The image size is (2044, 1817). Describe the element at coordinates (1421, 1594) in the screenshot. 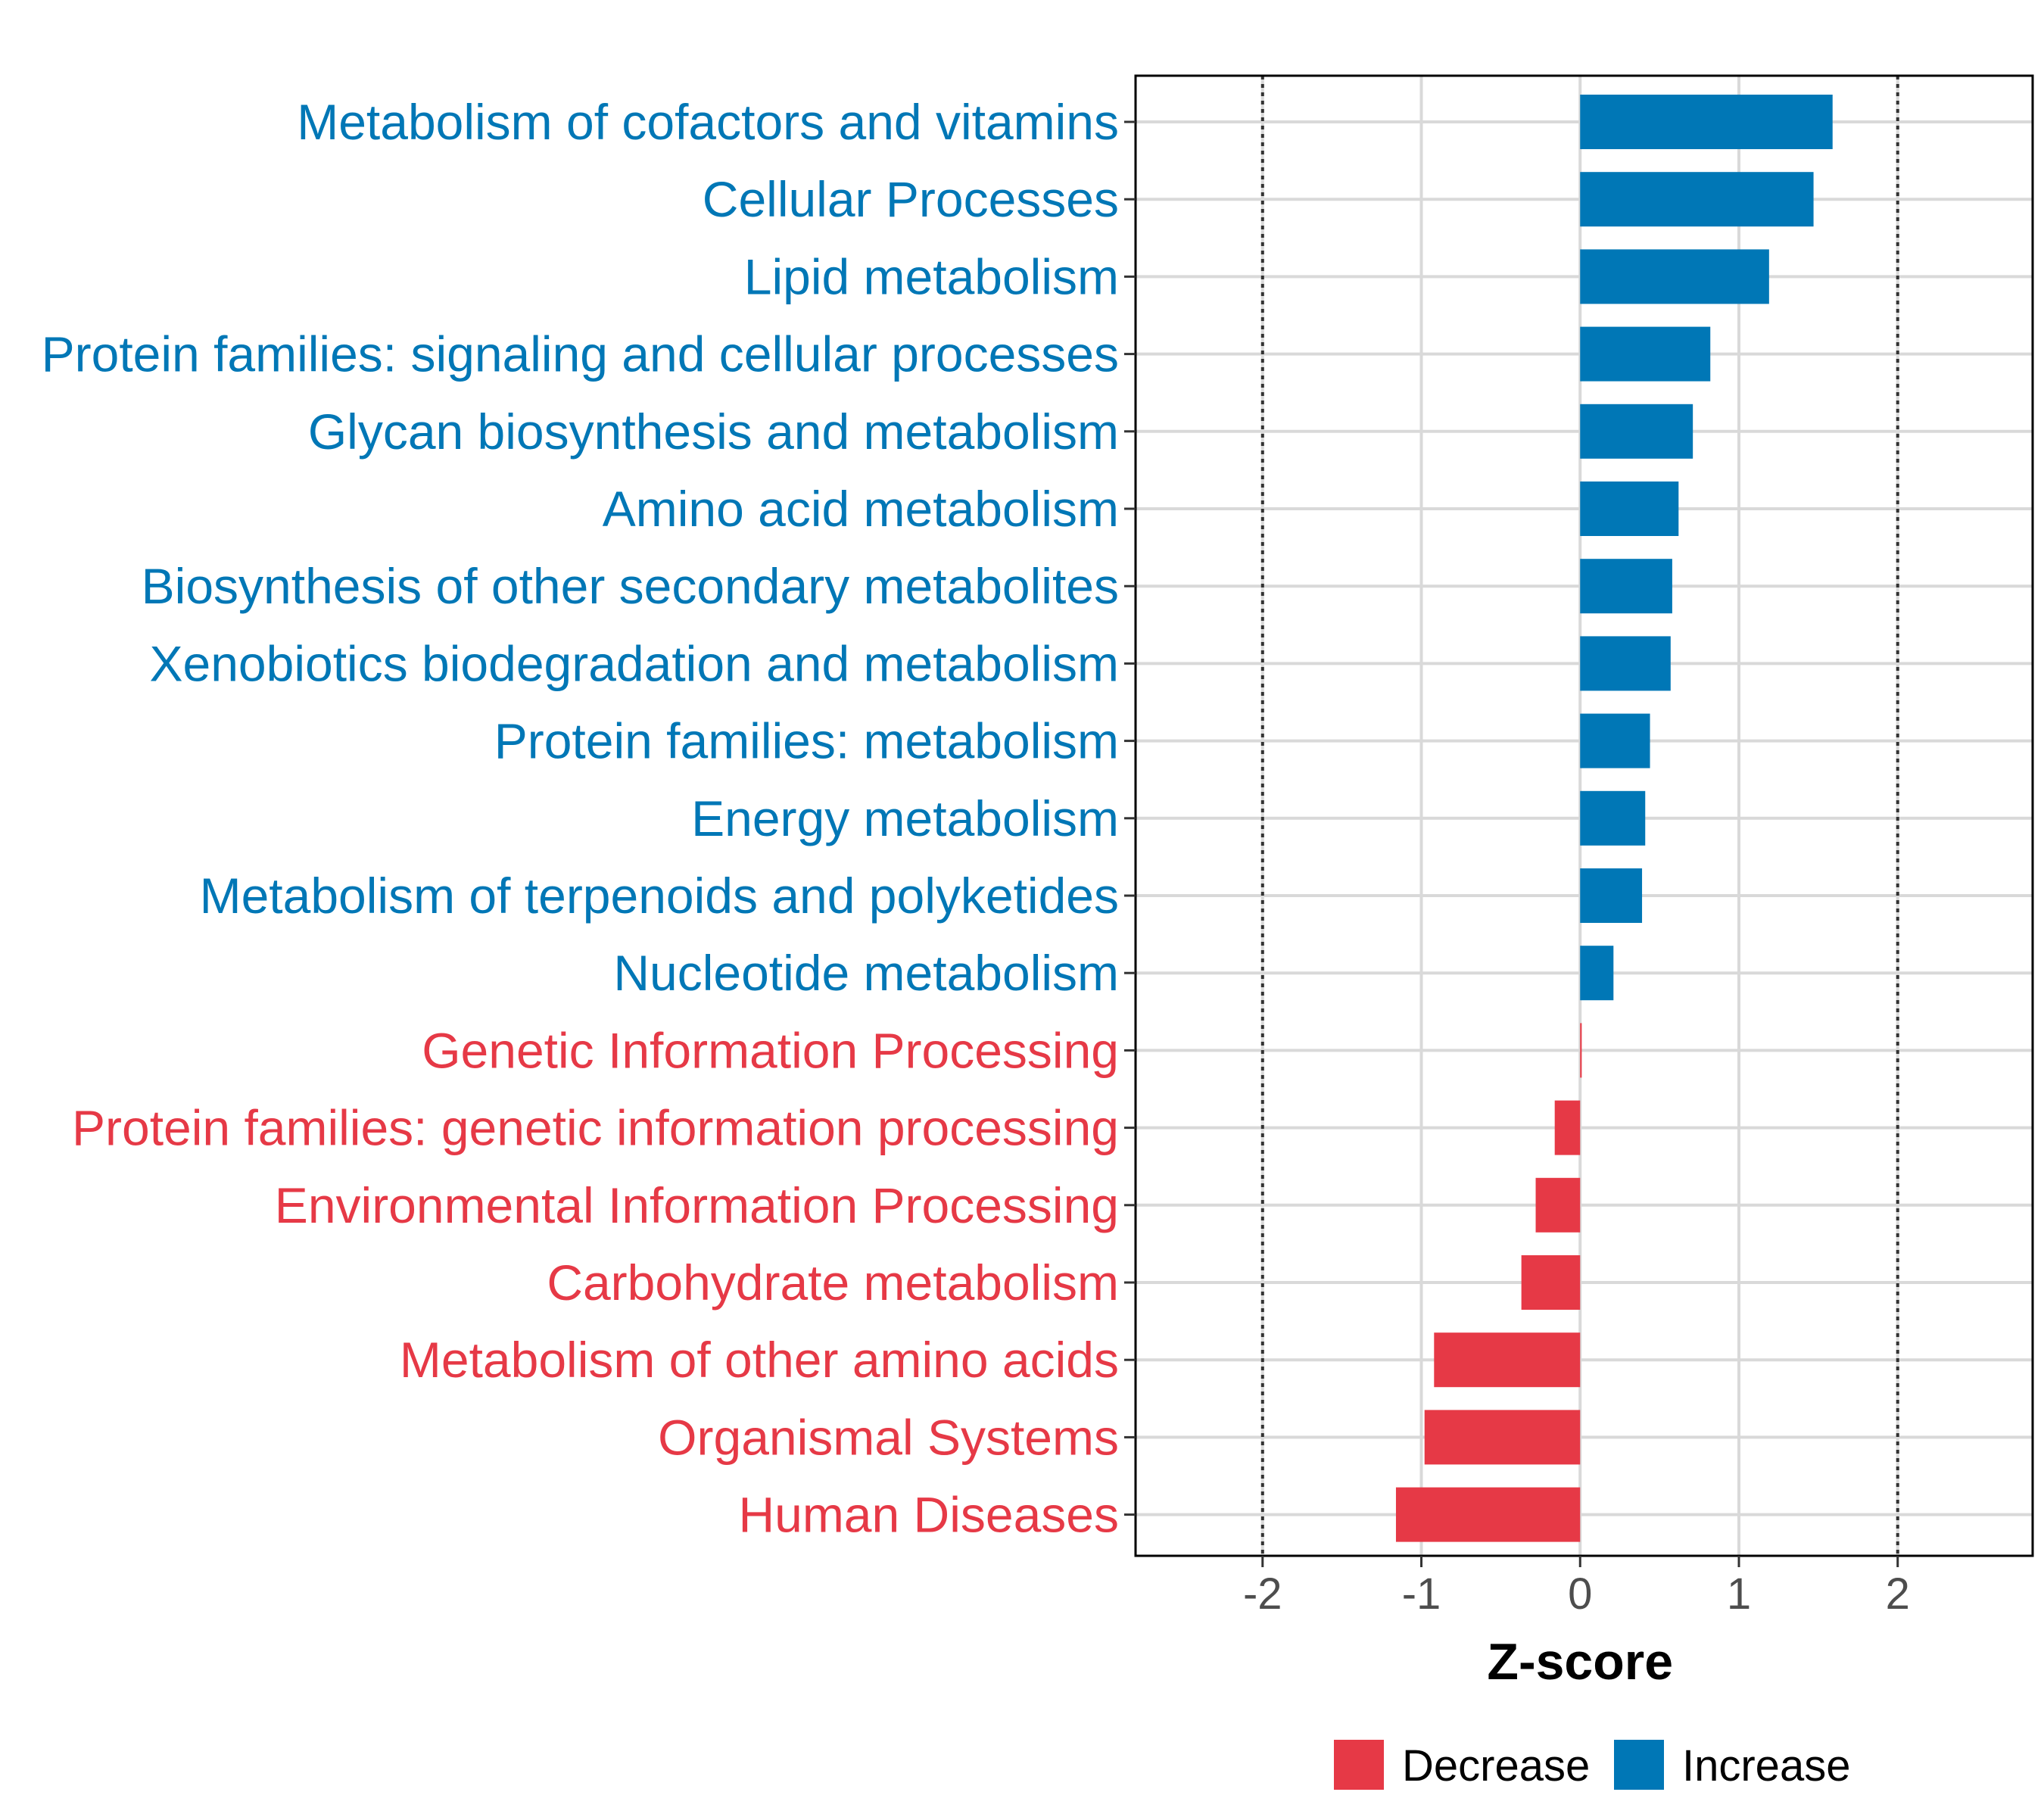

I see `x-tick-label--1: -1` at that location.